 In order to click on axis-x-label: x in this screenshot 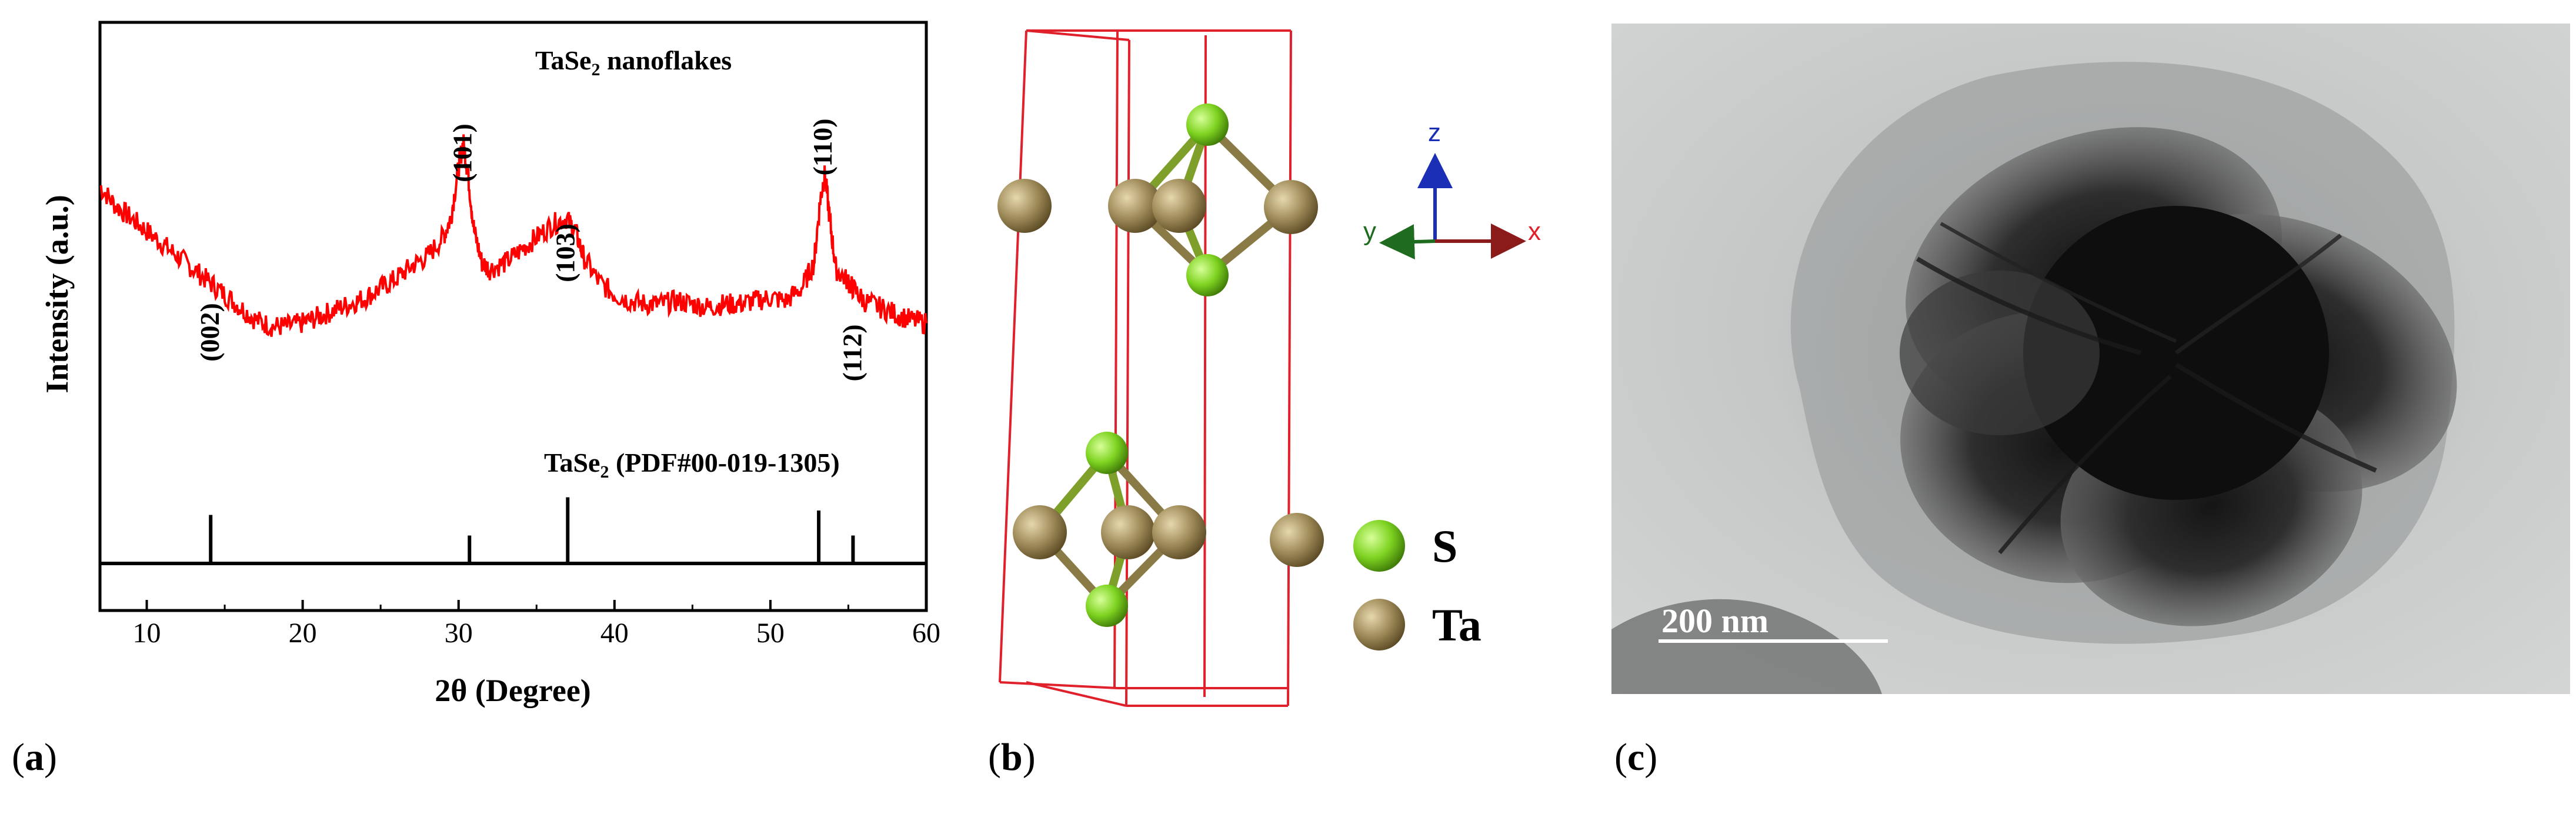, I will do `click(1534, 231)`.